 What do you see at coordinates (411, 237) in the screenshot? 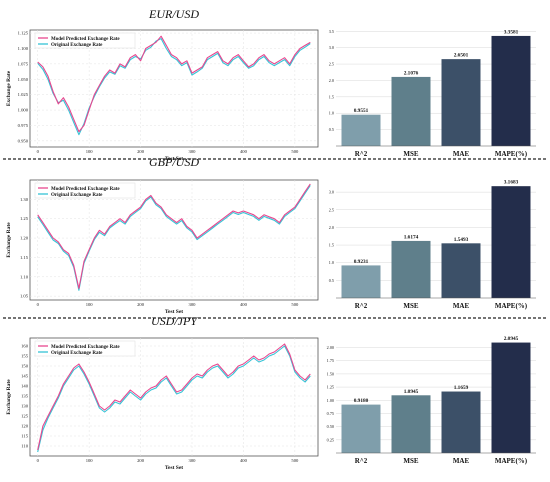
I see `bar-value-label: 1.6174` at bounding box center [411, 237].